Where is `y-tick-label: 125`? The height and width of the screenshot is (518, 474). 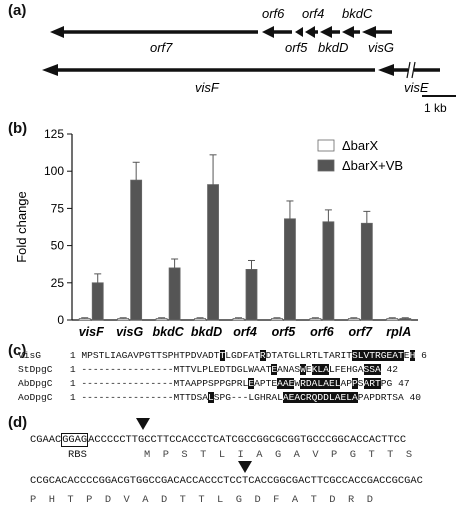
y-tick-label: 125 is located at coordinates (54, 134).